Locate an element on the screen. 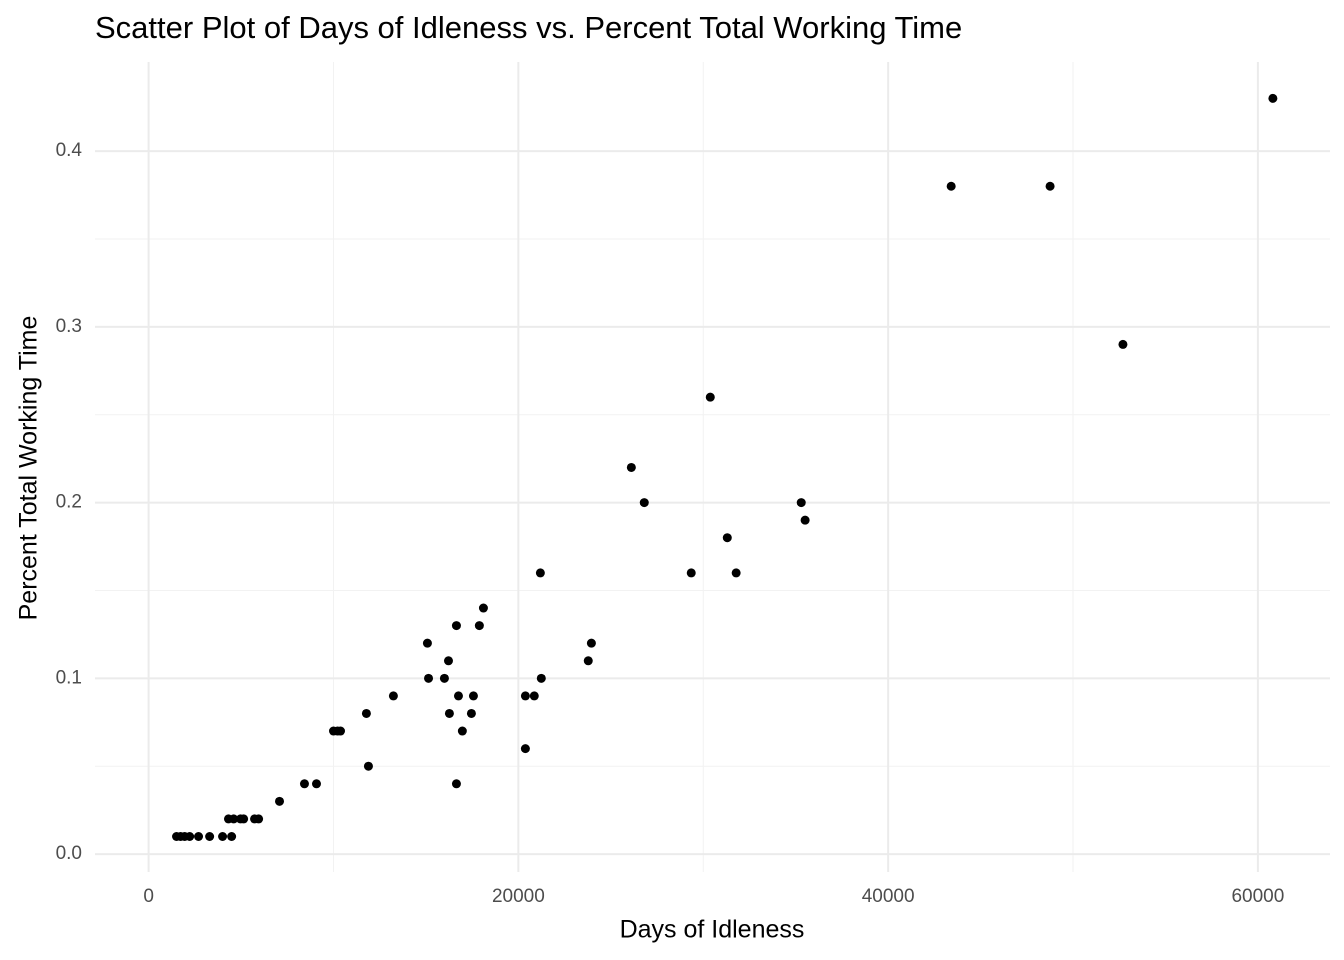 This screenshot has height=960, width=1344. x-tick-label: 20000 is located at coordinates (518, 896).